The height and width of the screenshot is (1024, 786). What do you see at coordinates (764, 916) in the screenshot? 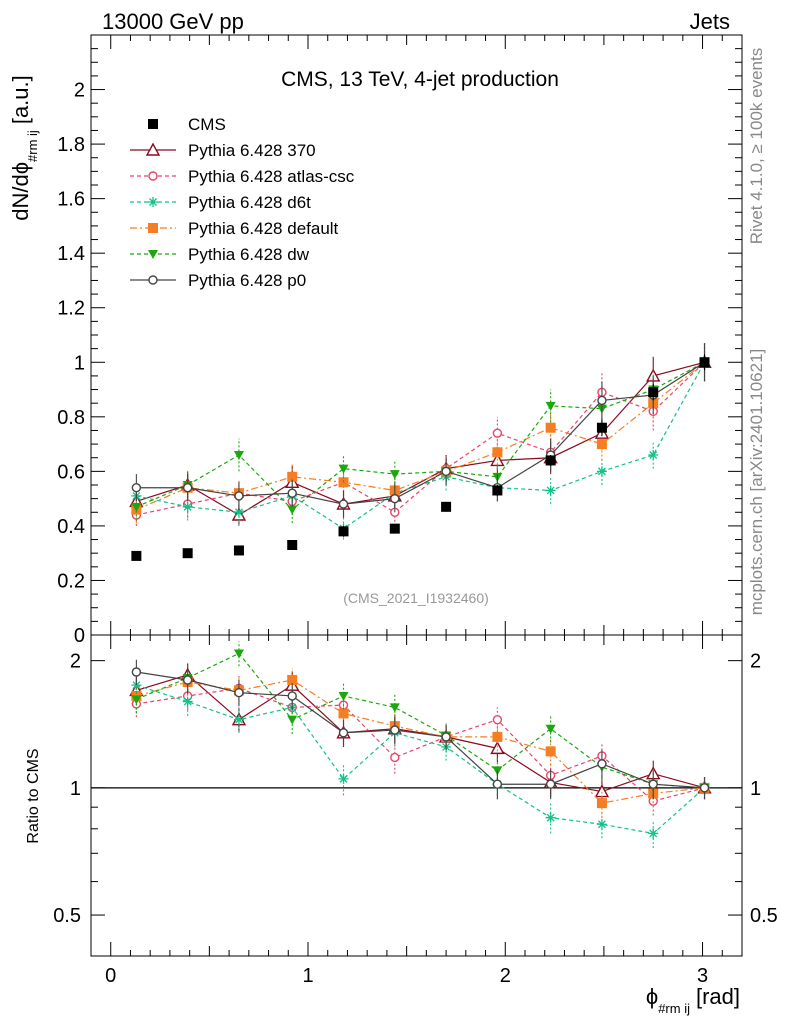
I see `ratio-y-tick-label-right: 0.5` at bounding box center [764, 916].